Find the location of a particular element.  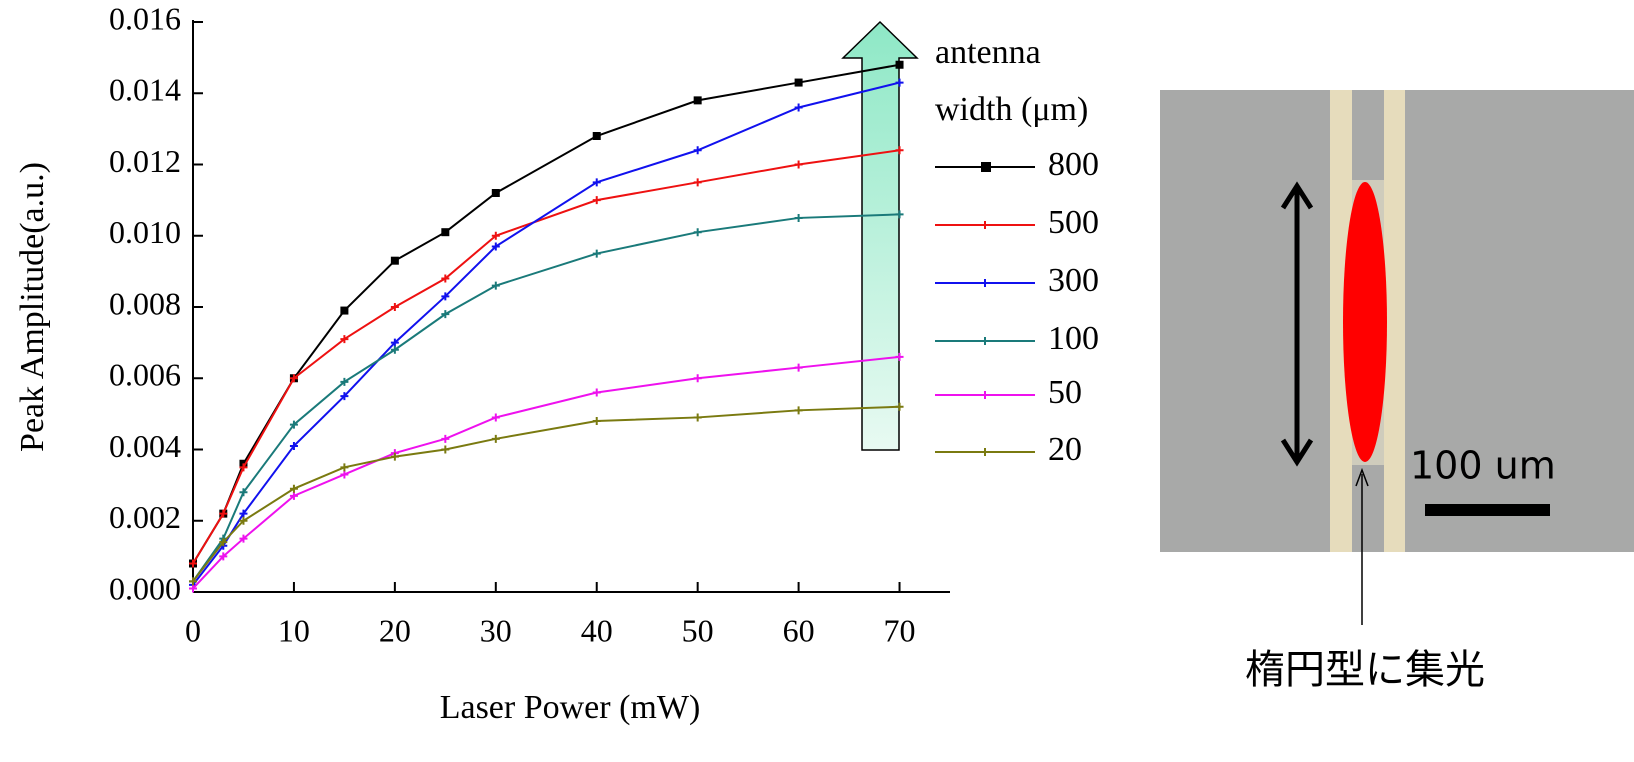

y-tick-label: 0.006 is located at coordinates (145, 375).